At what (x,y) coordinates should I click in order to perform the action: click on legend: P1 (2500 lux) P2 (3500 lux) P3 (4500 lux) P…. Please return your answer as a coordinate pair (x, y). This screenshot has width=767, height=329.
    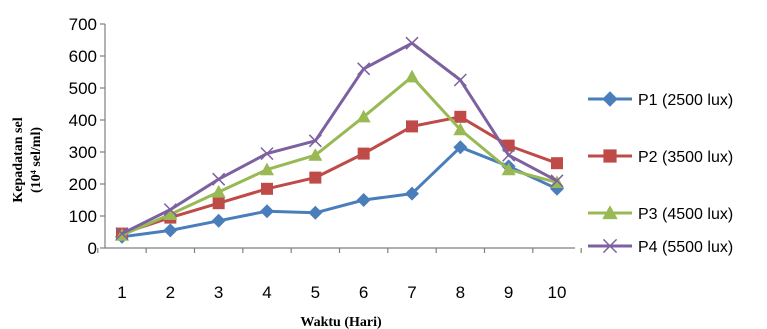
    Looking at the image, I should click on (660, 173).